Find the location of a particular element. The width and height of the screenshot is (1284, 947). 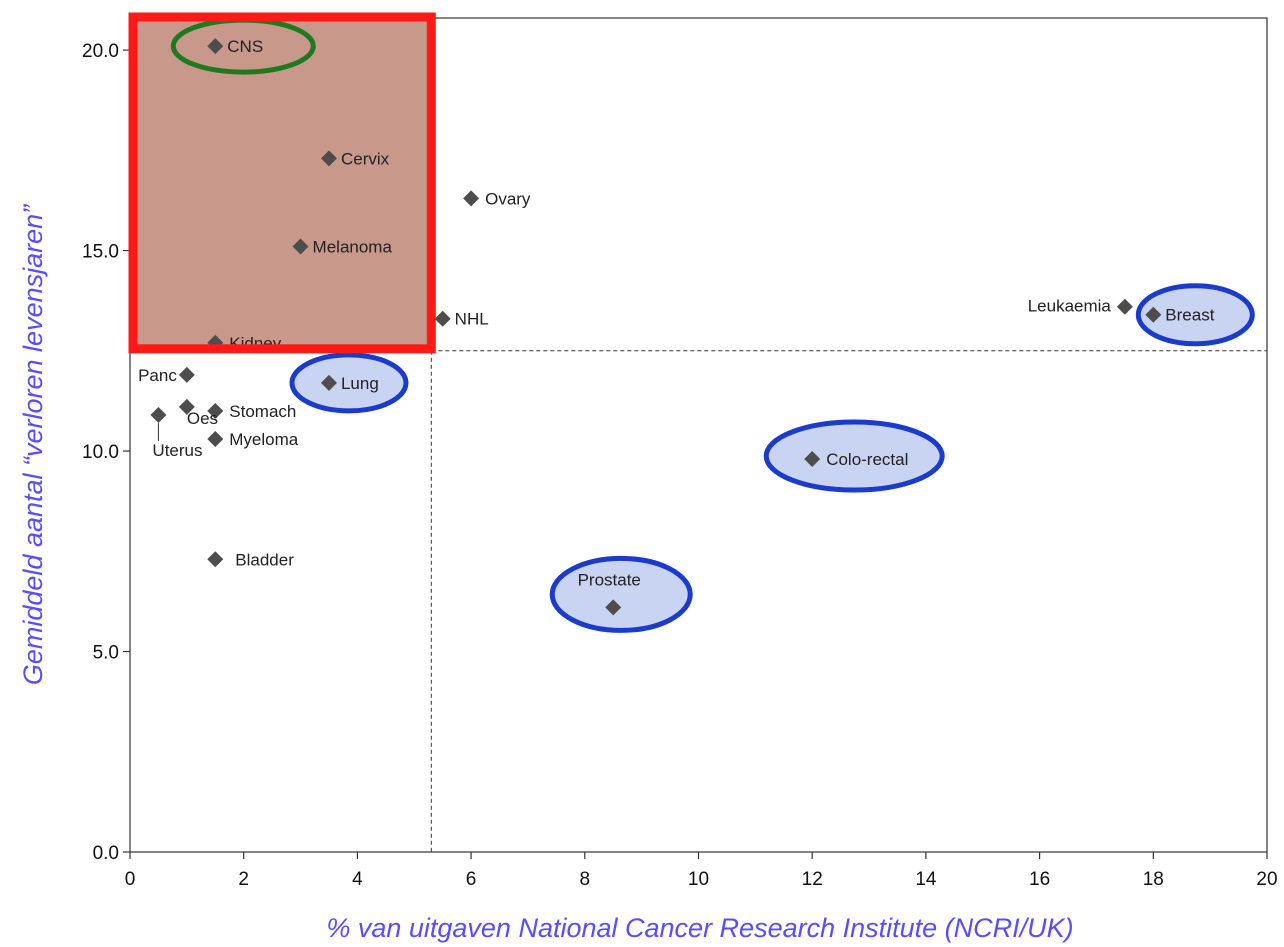

point-label-breast: Breast is located at coordinates (1189, 315).